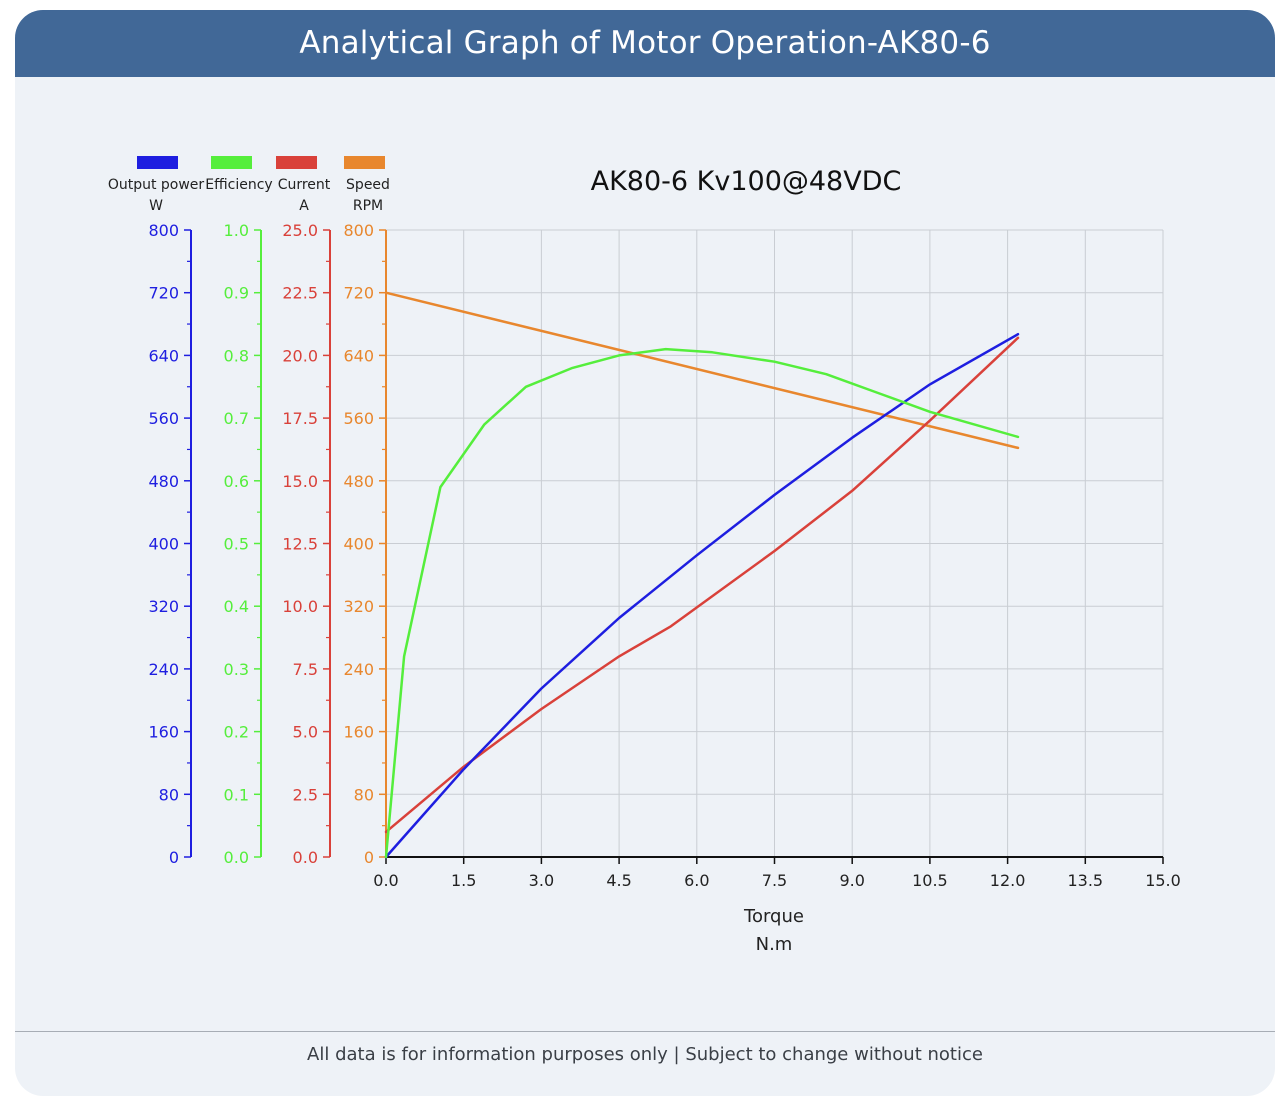 This screenshot has width=1280, height=1097. What do you see at coordinates (236, 481) in the screenshot?
I see `y-tick-label-efficiency: 0.6` at bounding box center [236, 481].